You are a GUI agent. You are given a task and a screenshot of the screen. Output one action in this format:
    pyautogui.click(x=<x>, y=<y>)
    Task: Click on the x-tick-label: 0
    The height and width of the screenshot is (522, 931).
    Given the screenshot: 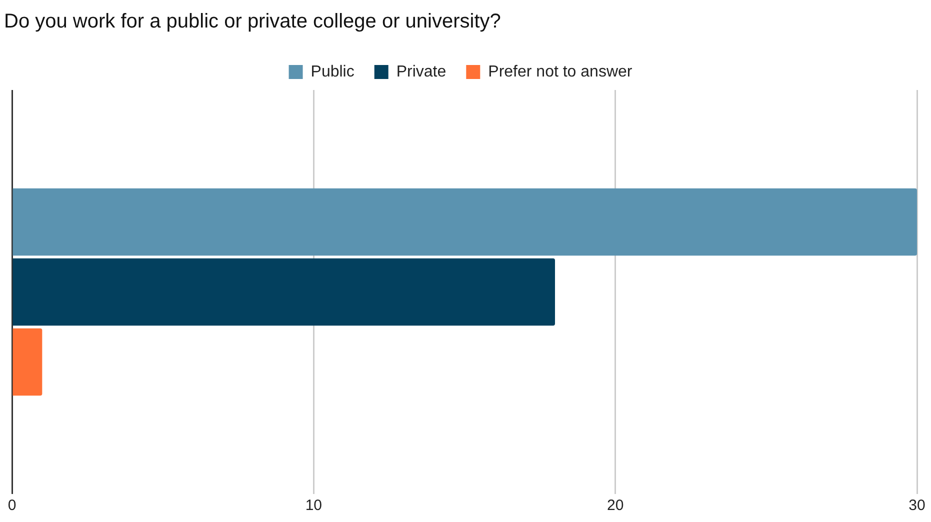 What is the action you would take?
    pyautogui.click(x=12, y=505)
    